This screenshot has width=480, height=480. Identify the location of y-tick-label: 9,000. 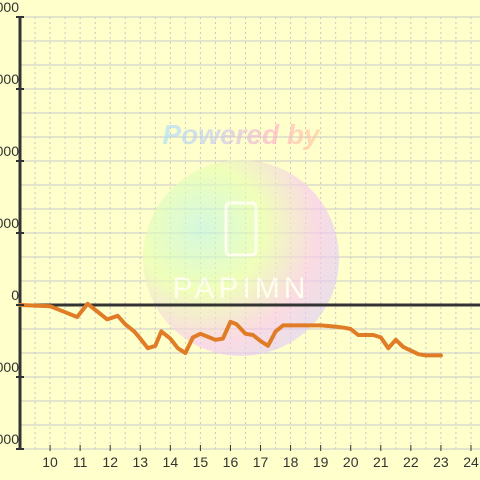
(9, 79).